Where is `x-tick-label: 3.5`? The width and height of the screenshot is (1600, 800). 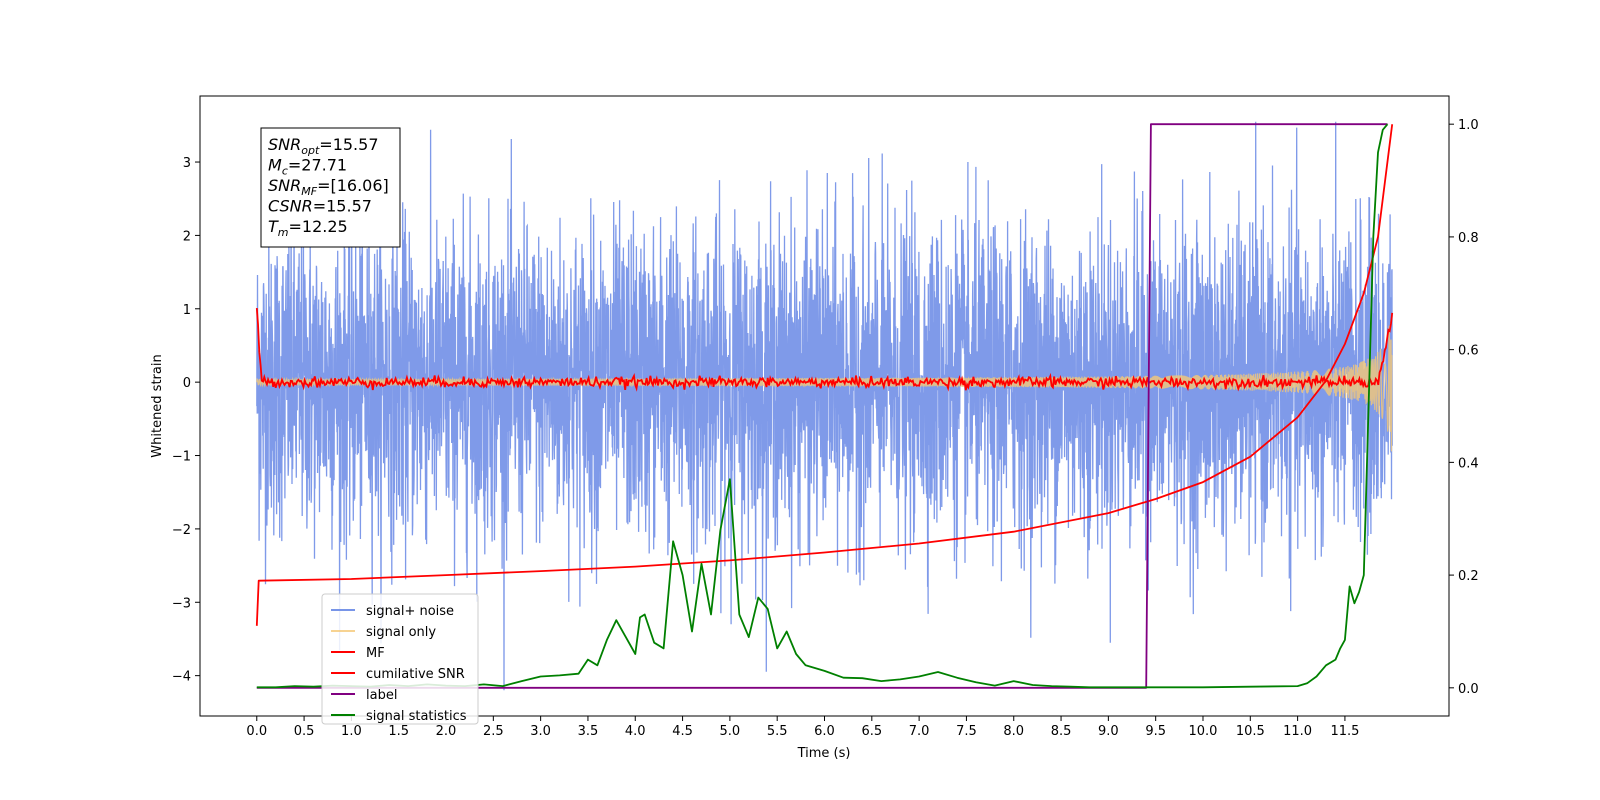 x-tick-label: 3.5 is located at coordinates (588, 731).